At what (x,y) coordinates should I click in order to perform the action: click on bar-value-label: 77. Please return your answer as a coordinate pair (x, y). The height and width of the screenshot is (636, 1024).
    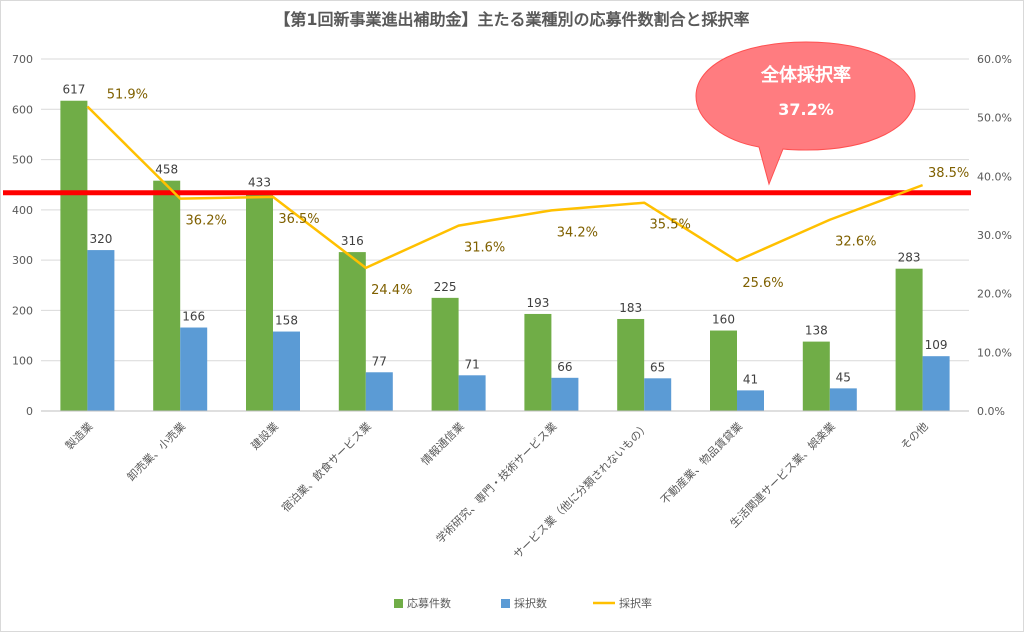
    Looking at the image, I should click on (379, 361).